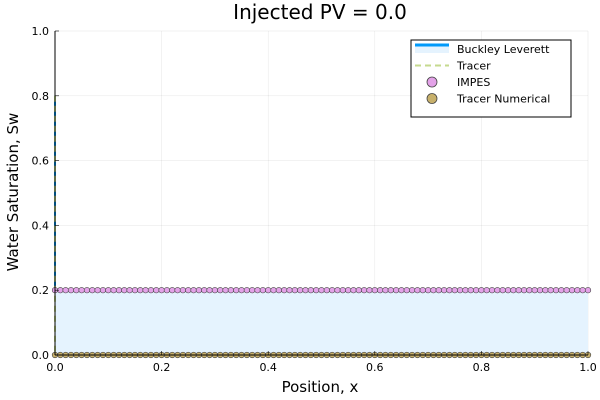 The image size is (600, 400). Describe the element at coordinates (482, 367) in the screenshot. I see `x-tick-label: 0.8` at that location.